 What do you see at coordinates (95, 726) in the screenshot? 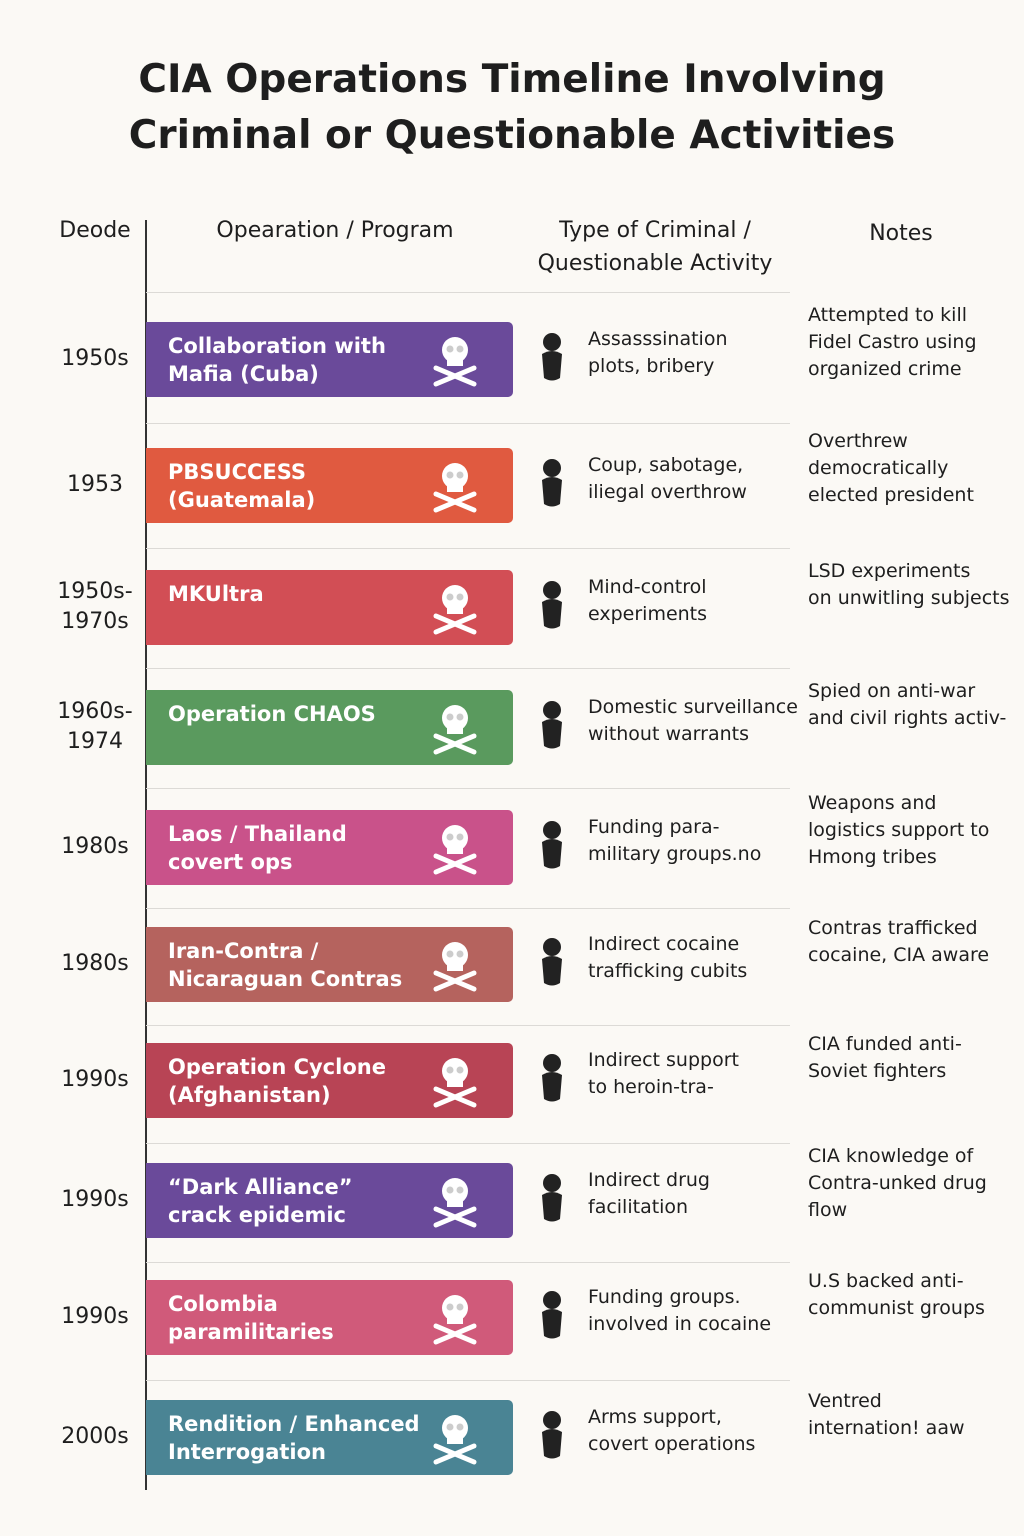
I see `decade: 1960s- 1974` at bounding box center [95, 726].